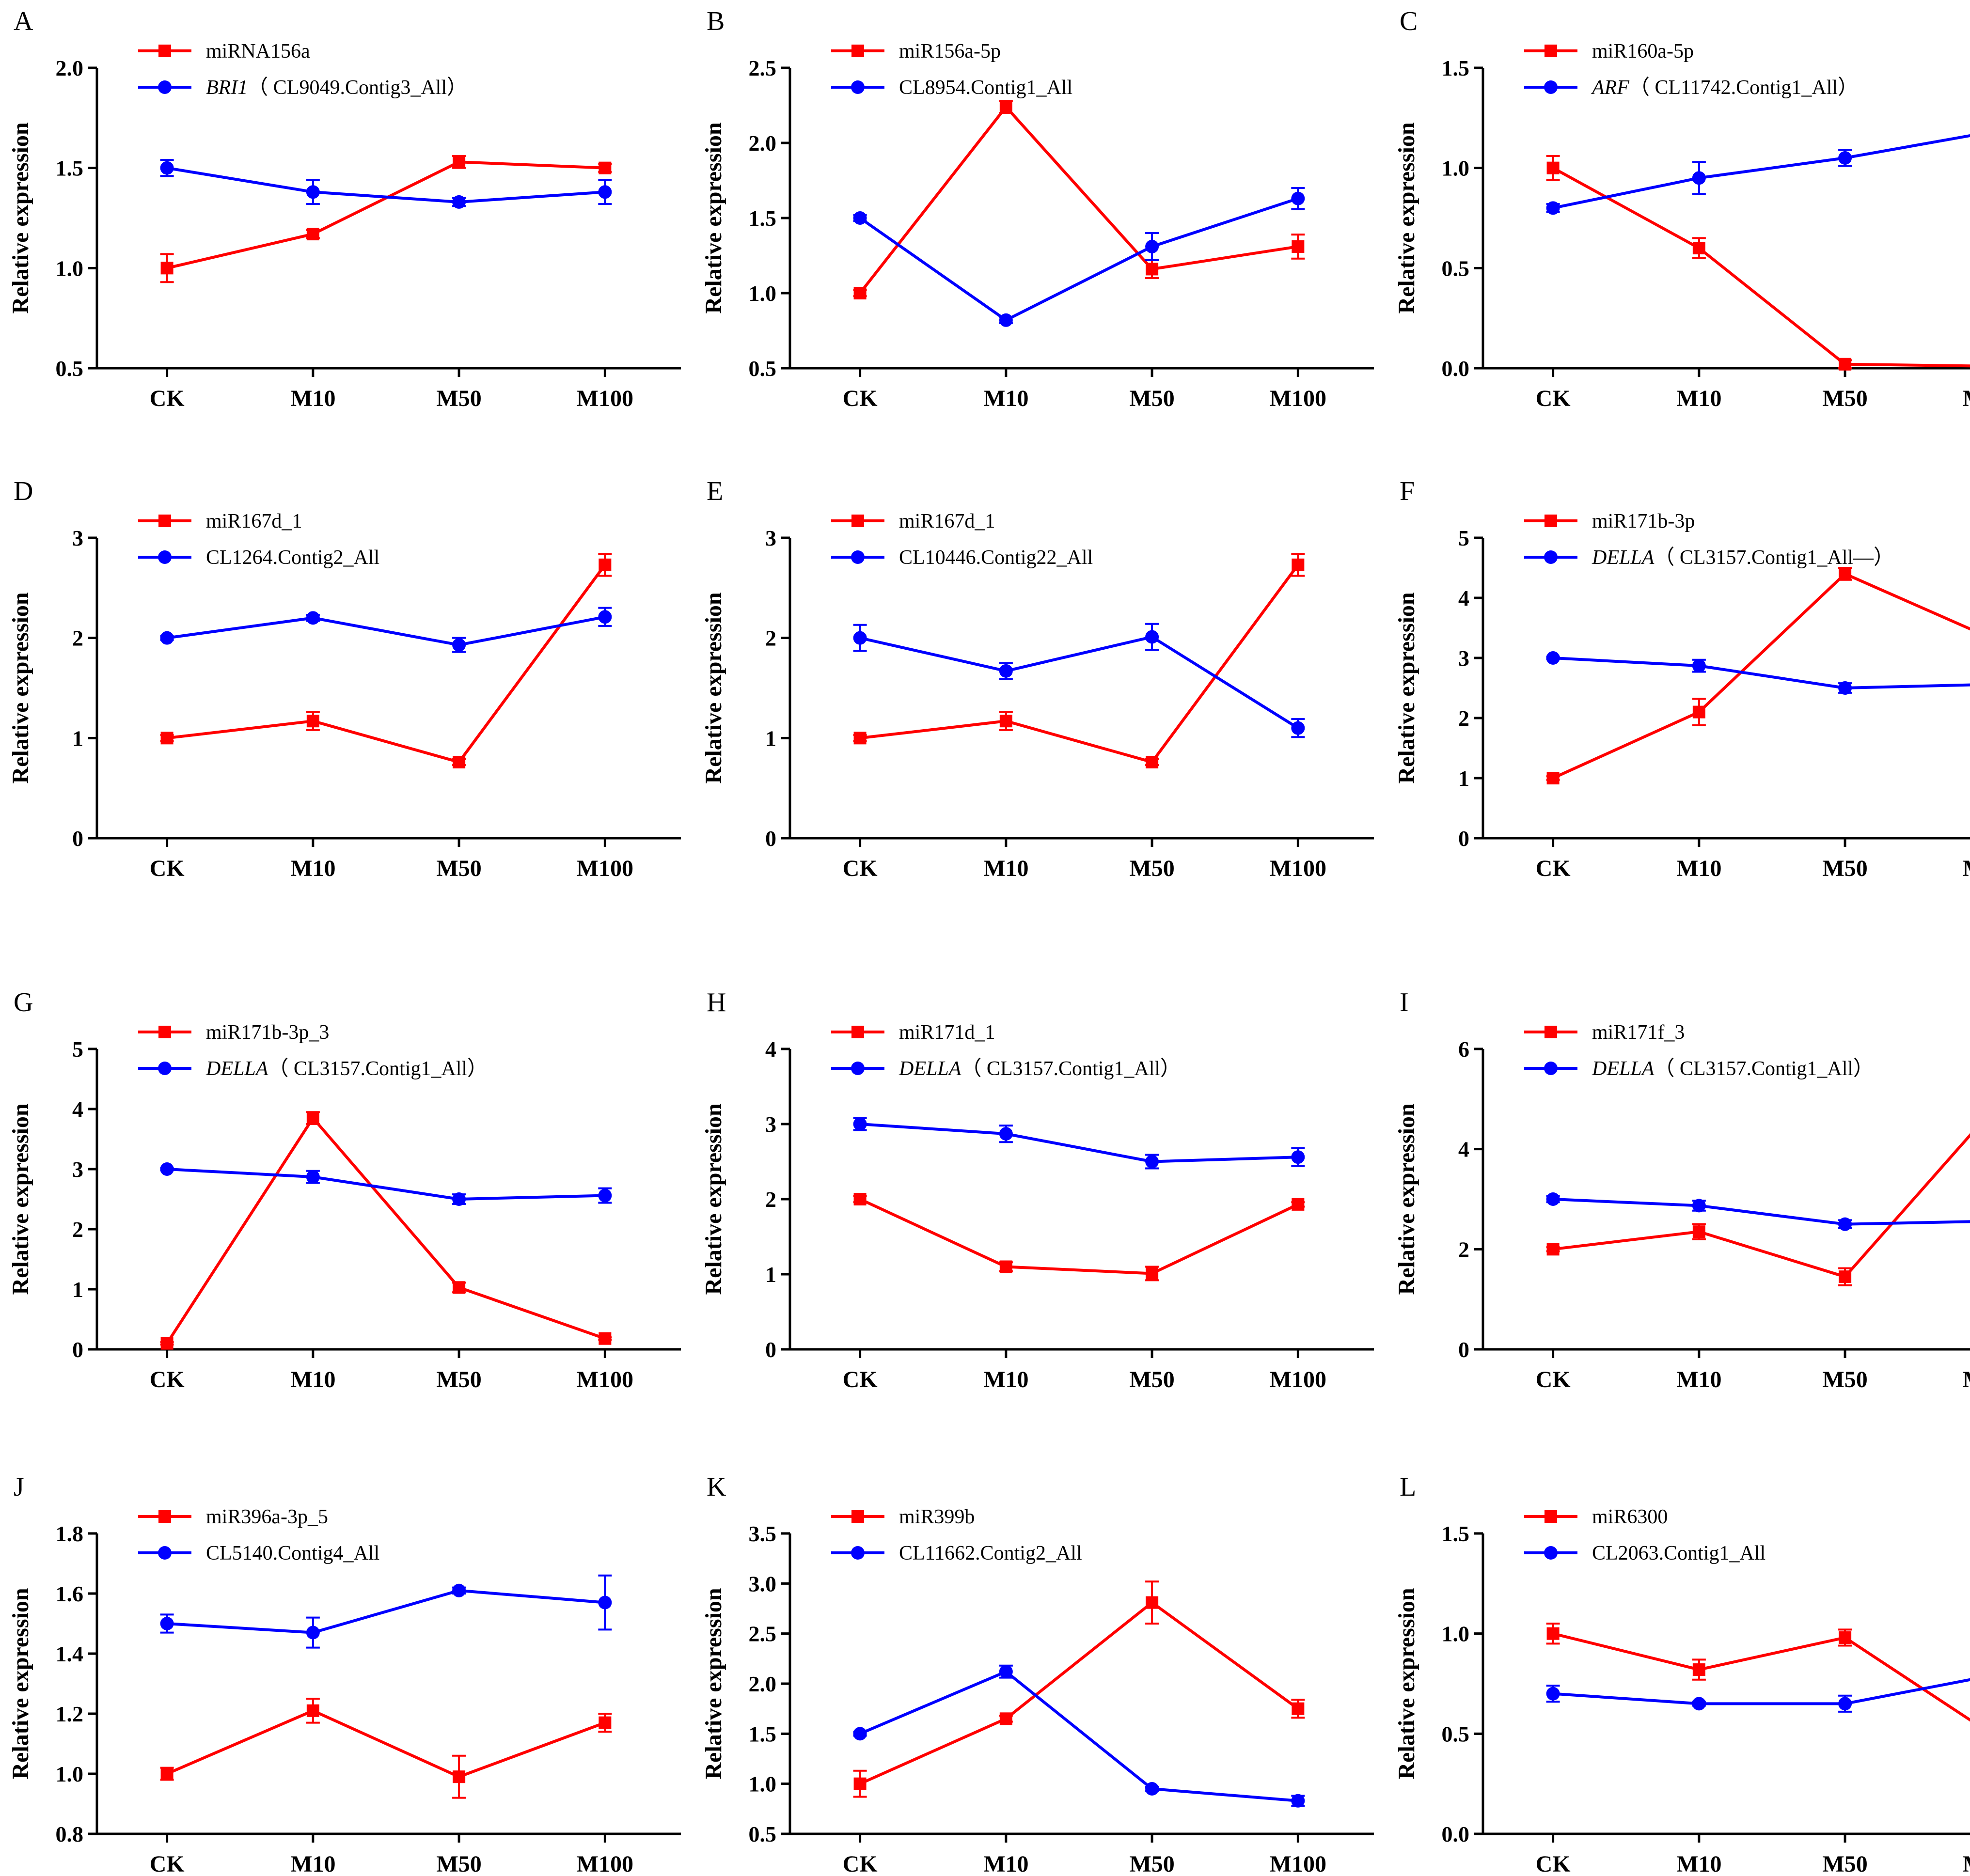 Image resolution: width=1970 pixels, height=1876 pixels. Describe the element at coordinates (312, 399) in the screenshot. I see `panel-a-x-tick-label: M10` at that location.